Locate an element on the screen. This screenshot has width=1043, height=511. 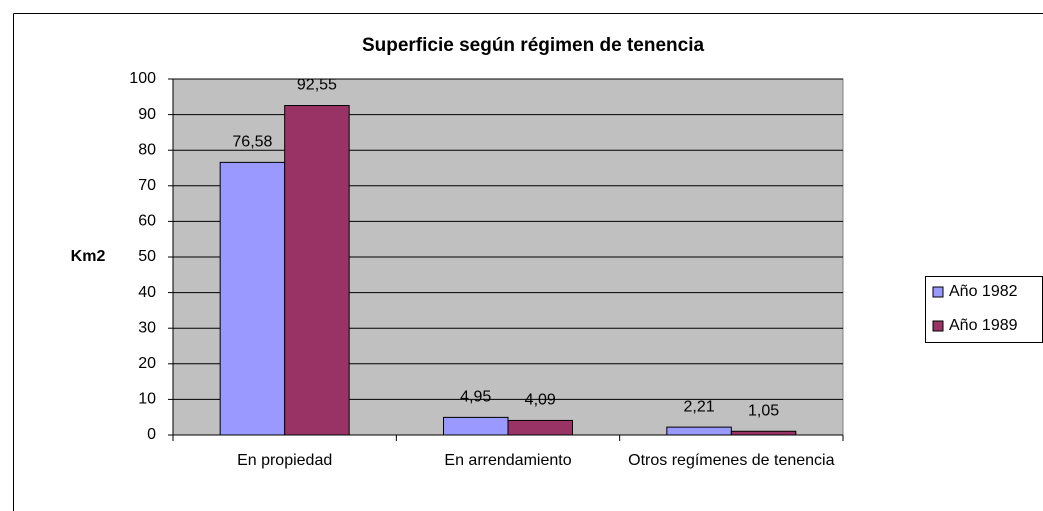
y-tick-label: 50 is located at coordinates (147, 256).